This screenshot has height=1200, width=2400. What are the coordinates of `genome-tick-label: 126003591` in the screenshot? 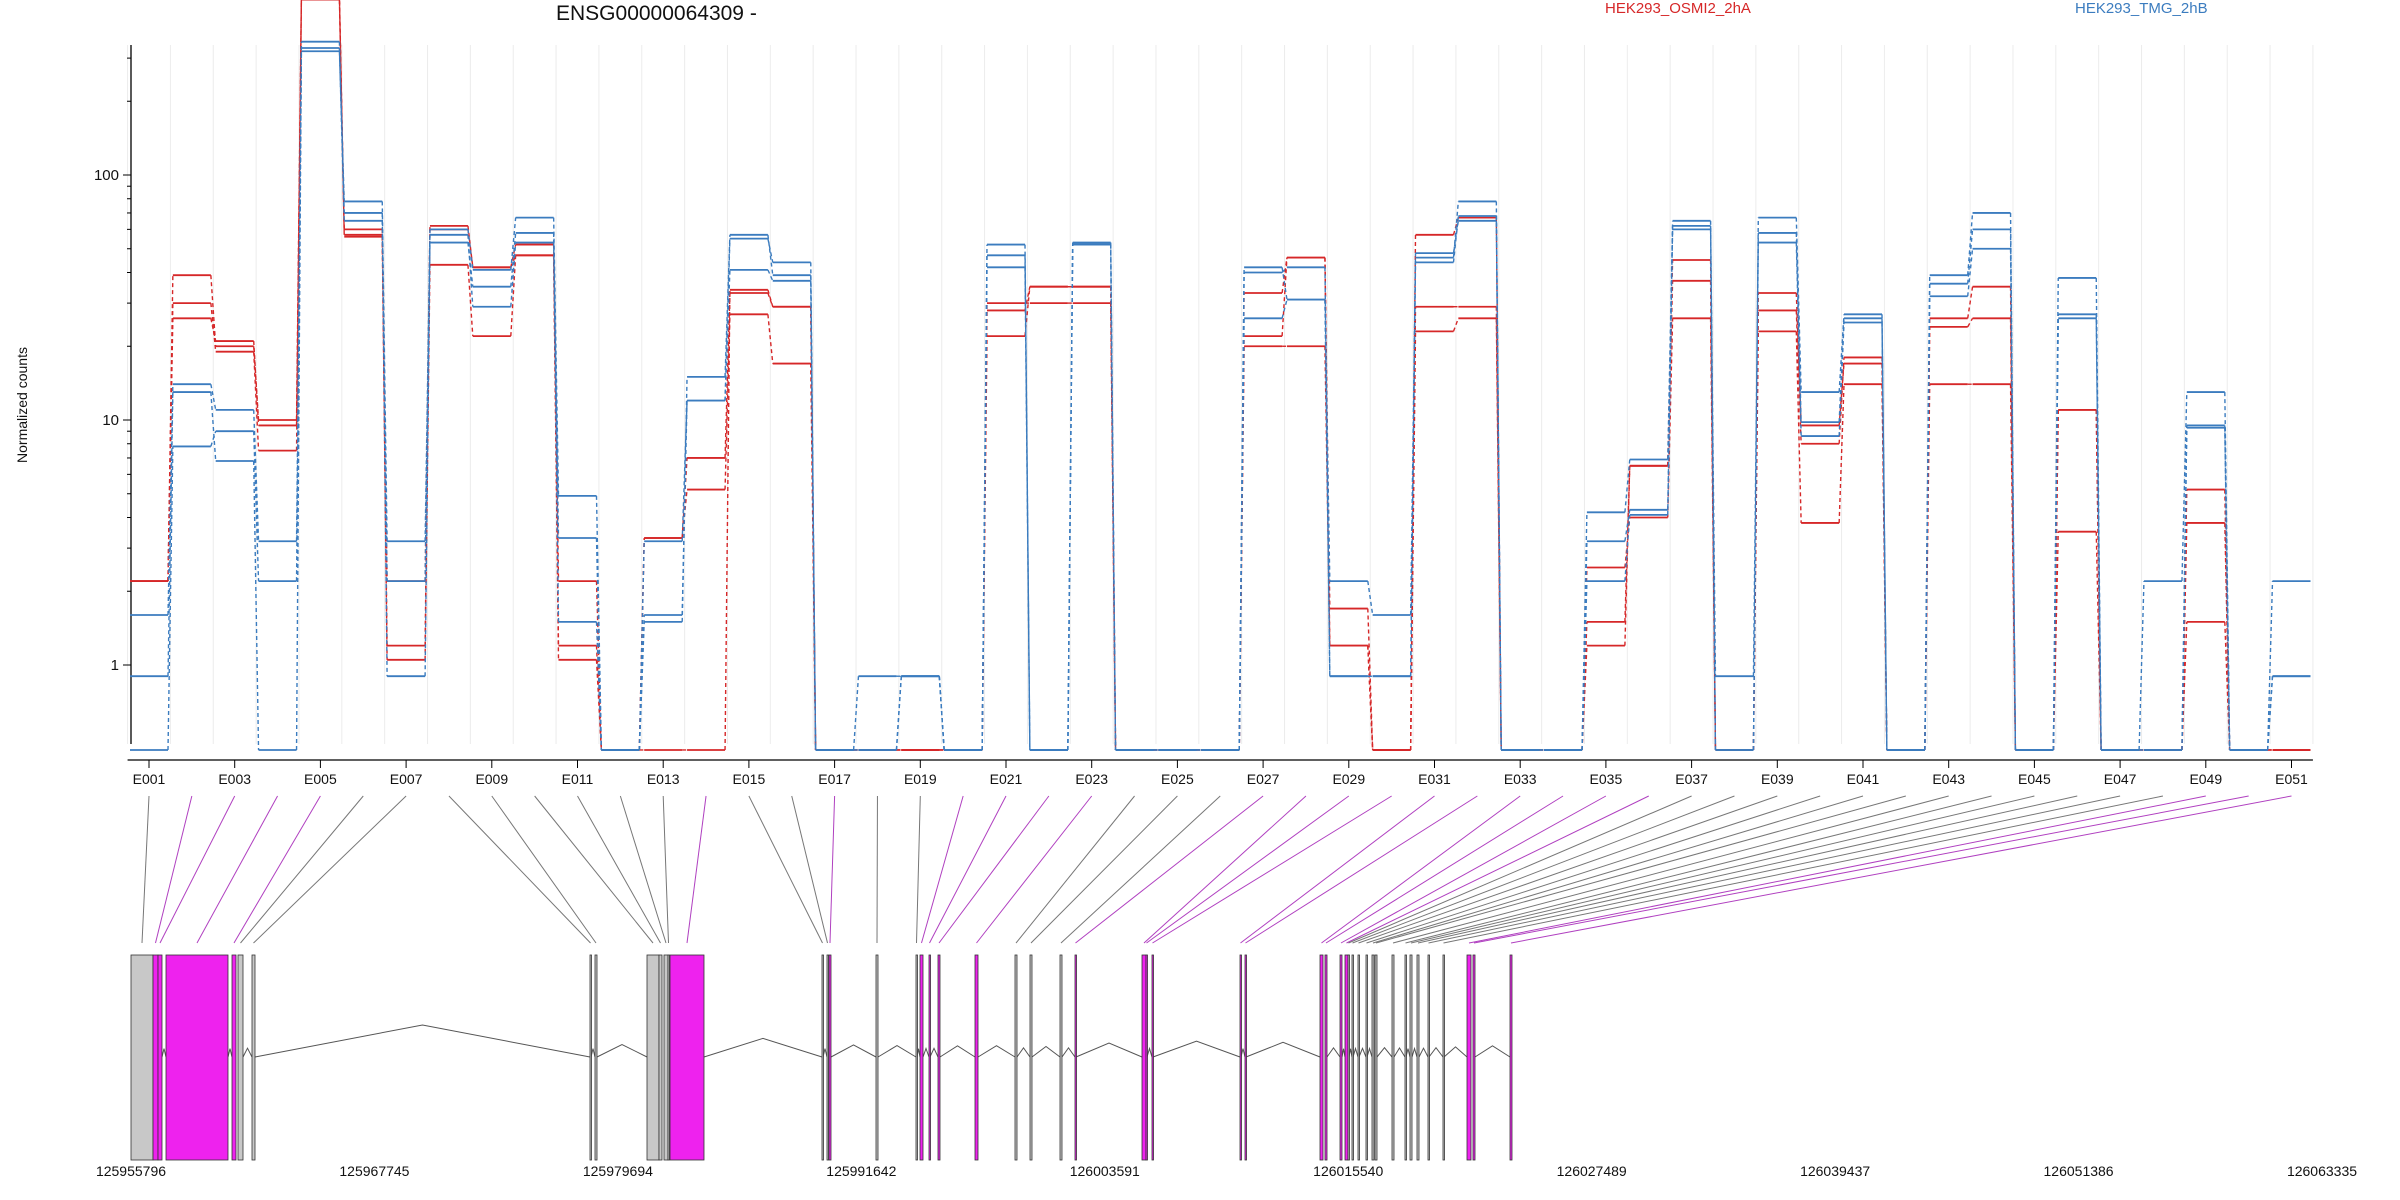 It's located at (1105, 1171).